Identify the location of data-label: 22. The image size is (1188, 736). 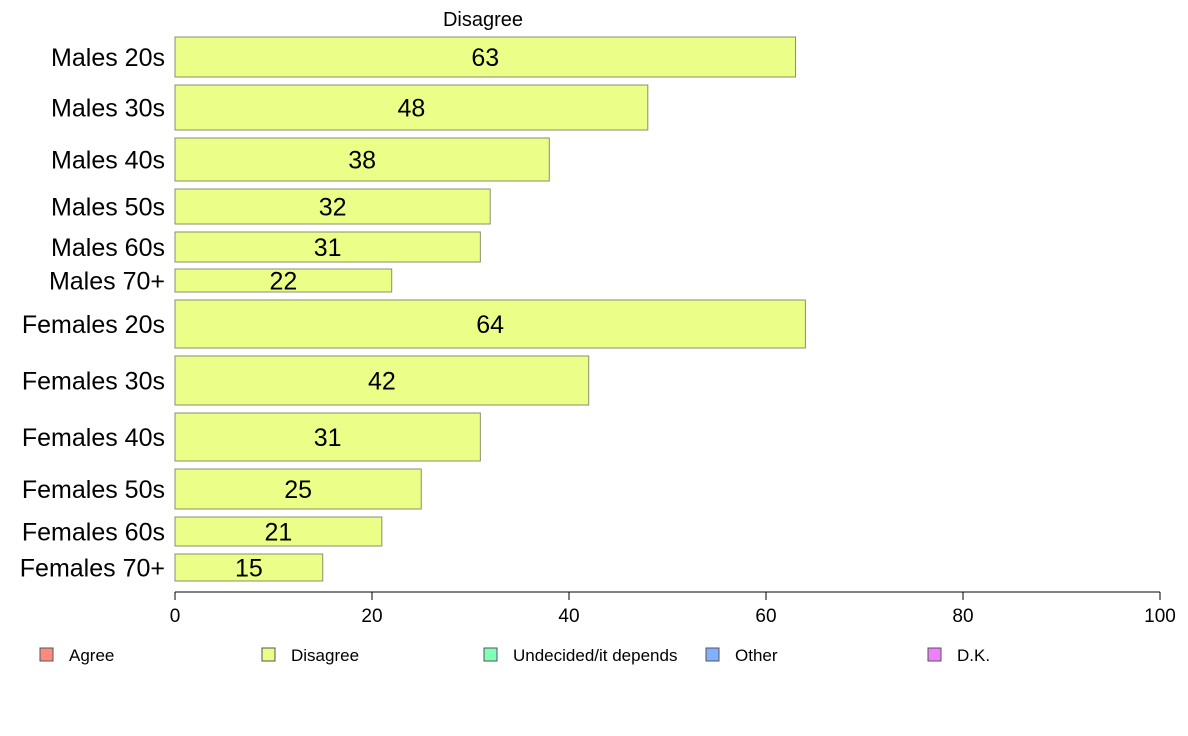
(283, 282).